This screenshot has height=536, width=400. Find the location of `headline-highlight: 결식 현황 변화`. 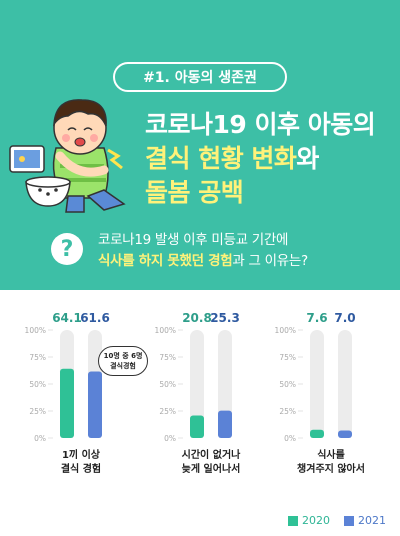

headline-highlight: 결식 현황 변화 is located at coordinates (221, 158).